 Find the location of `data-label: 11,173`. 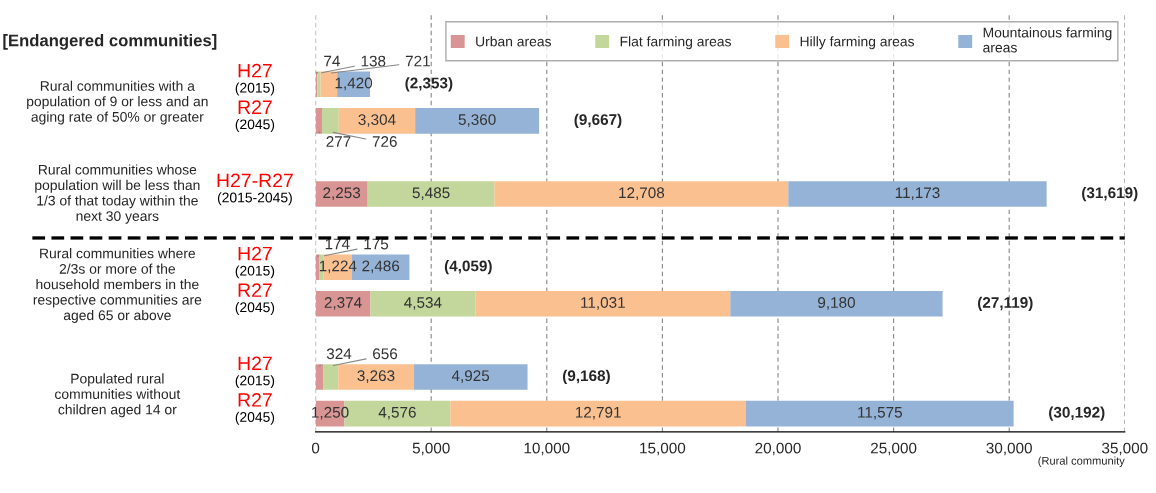

data-label: 11,173 is located at coordinates (917, 193).